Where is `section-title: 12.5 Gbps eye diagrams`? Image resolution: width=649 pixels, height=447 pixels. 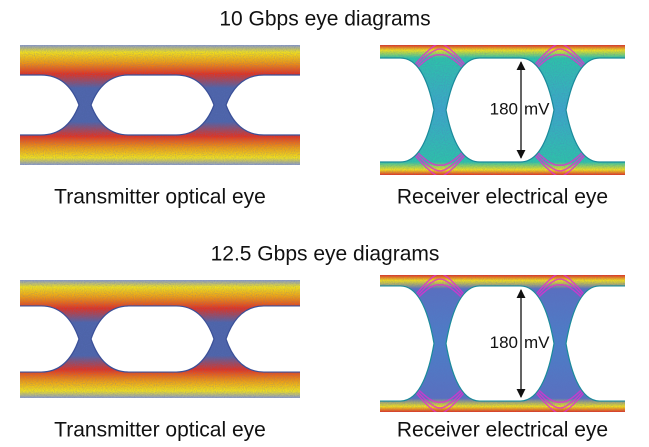 section-title: 12.5 Gbps eye diagrams is located at coordinates (325, 254).